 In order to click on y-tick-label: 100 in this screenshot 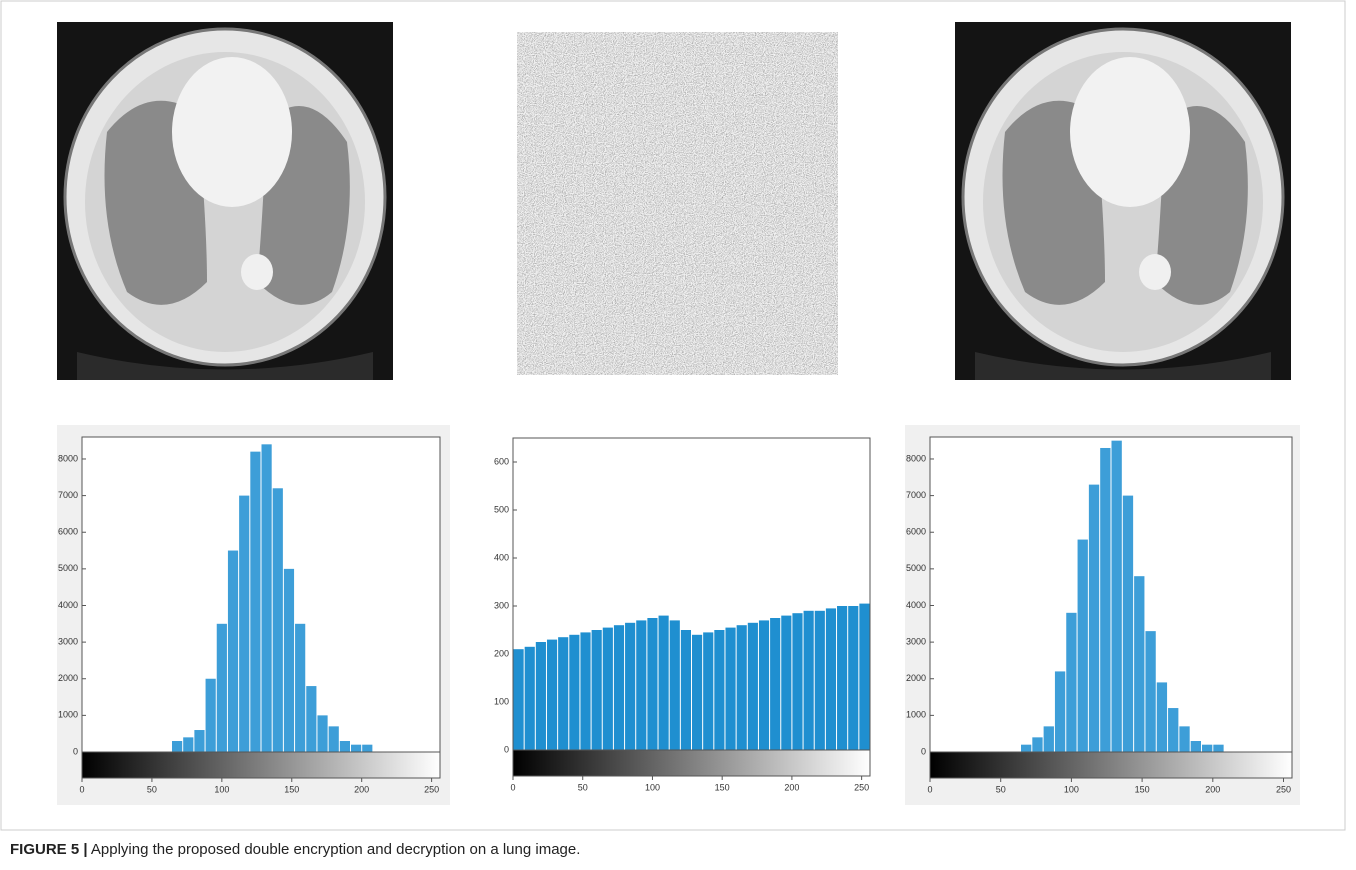, I will do `click(501, 701)`.